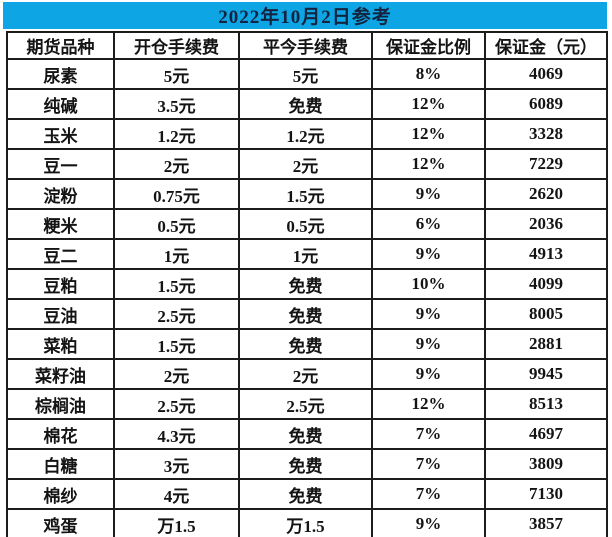  What do you see at coordinates (546, 284) in the screenshot?
I see `cell-margin-amount: 4099` at bounding box center [546, 284].